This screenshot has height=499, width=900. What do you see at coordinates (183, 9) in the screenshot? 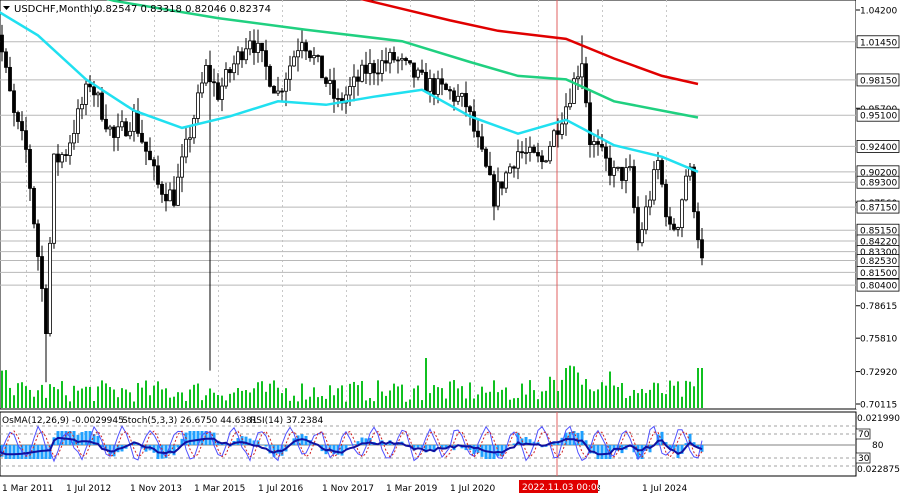
I see `ohlc-values: 0.82547 0.83318 0.82046 0.82374` at bounding box center [183, 9].